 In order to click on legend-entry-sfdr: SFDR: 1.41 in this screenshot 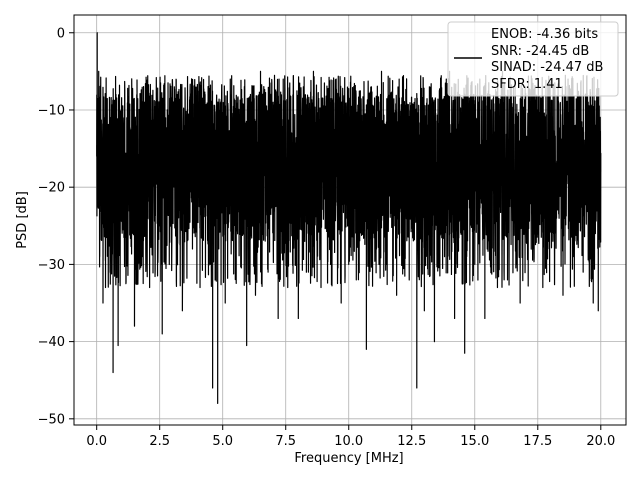, I will do `click(527, 84)`.